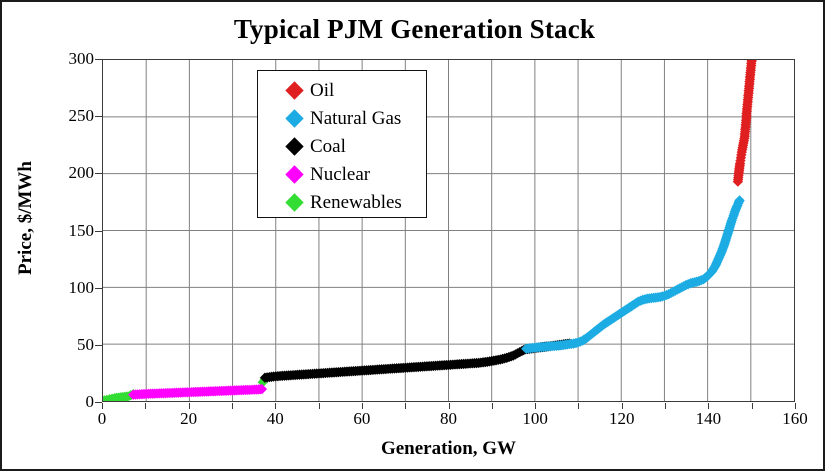 This screenshot has width=825, height=471. Describe the element at coordinates (744, 123) in the screenshot. I see `series-oil` at that location.